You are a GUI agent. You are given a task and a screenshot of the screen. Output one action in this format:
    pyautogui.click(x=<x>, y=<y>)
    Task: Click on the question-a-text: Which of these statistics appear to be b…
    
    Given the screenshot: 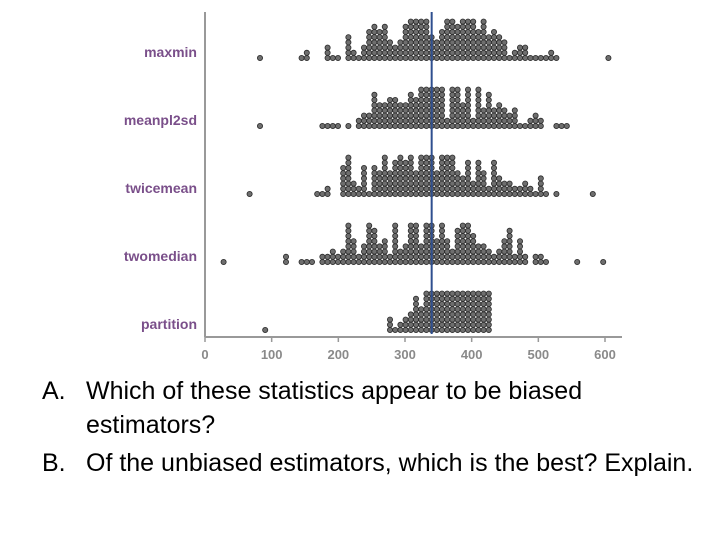 What is the action you would take?
    pyautogui.click(x=334, y=408)
    